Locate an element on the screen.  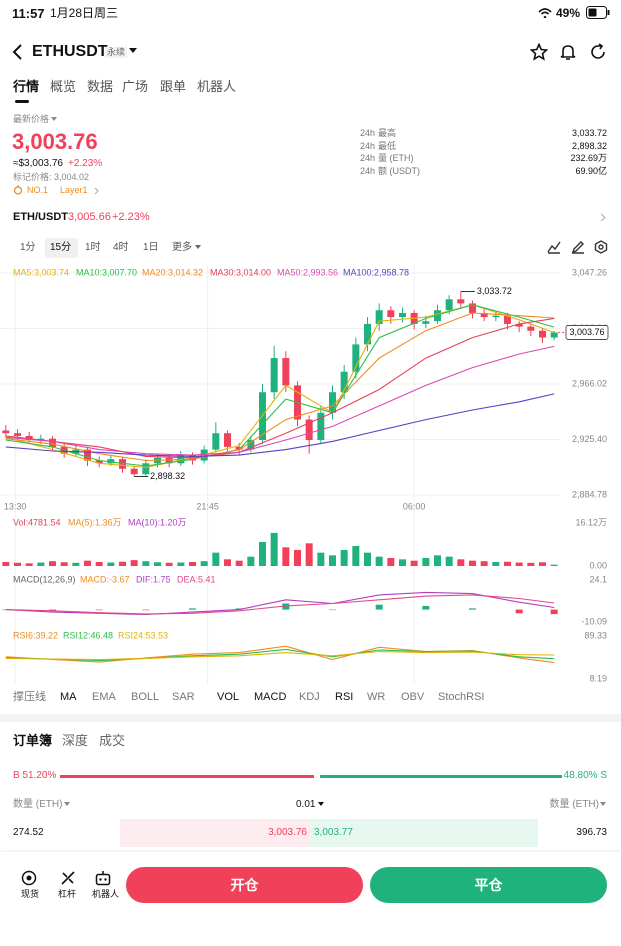
stat-period: 24h is located at coordinates (368, 158).